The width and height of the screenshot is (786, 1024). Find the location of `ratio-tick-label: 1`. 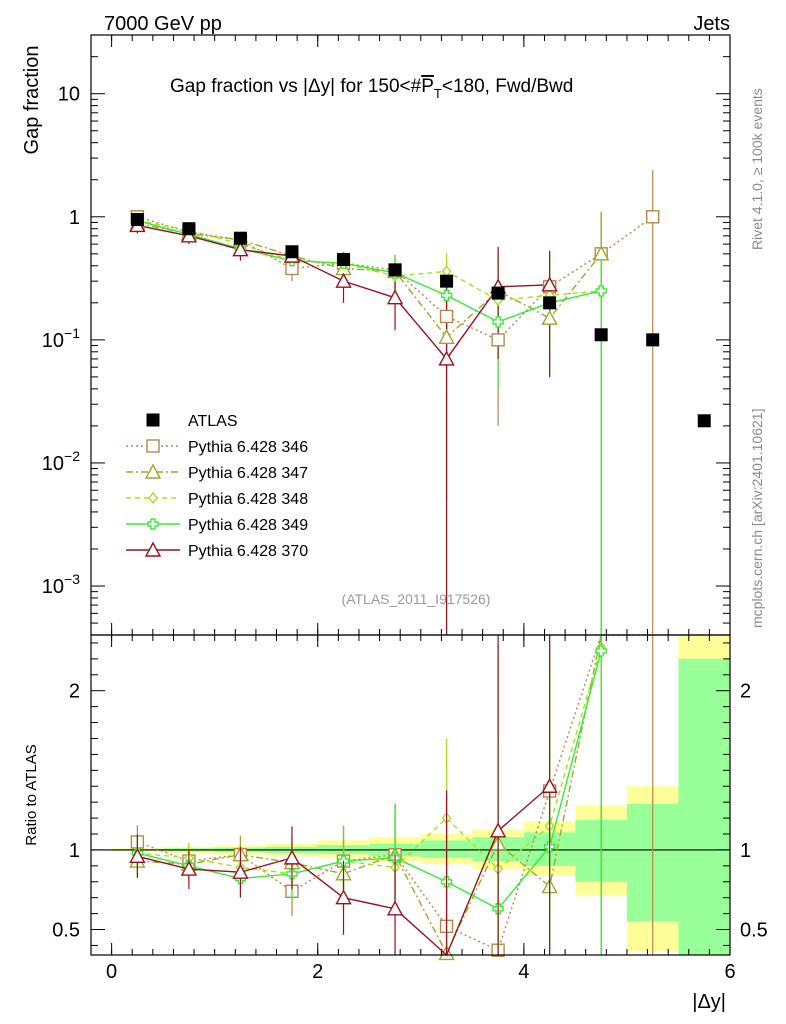

ratio-tick-label: 1 is located at coordinates (74, 851).